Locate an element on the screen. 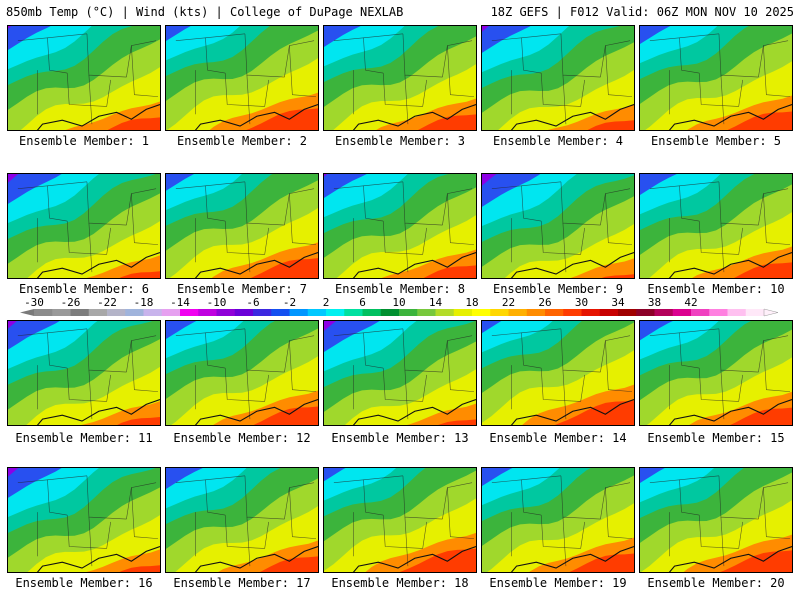 Image resolution: width=800 pixels, height=600 pixels. colorbar-tick-label: -6 is located at coordinates (253, 302).